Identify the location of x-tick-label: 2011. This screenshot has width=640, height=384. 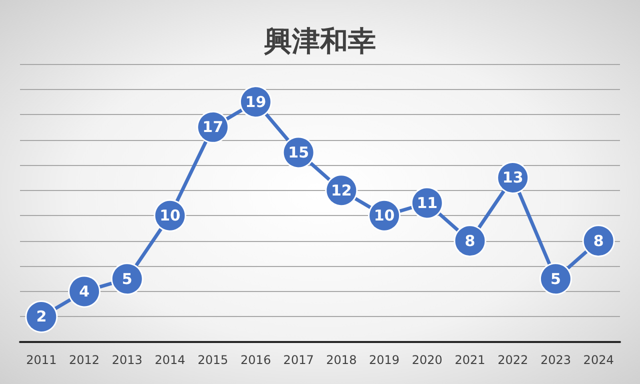
(41, 360).